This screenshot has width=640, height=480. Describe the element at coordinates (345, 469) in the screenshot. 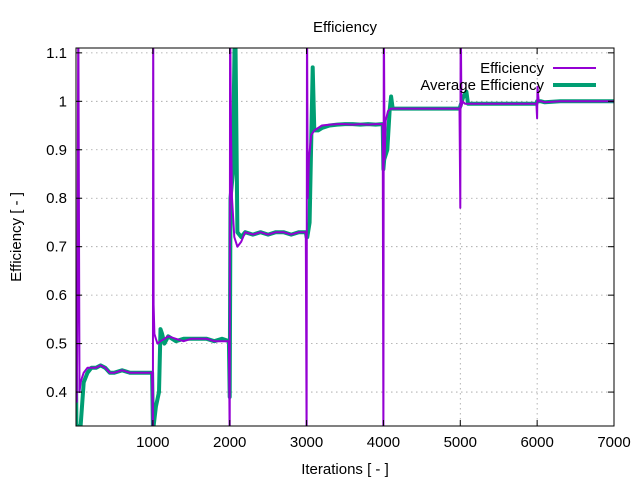

I see `x-axis-title: Iterations [ - ]` at that location.